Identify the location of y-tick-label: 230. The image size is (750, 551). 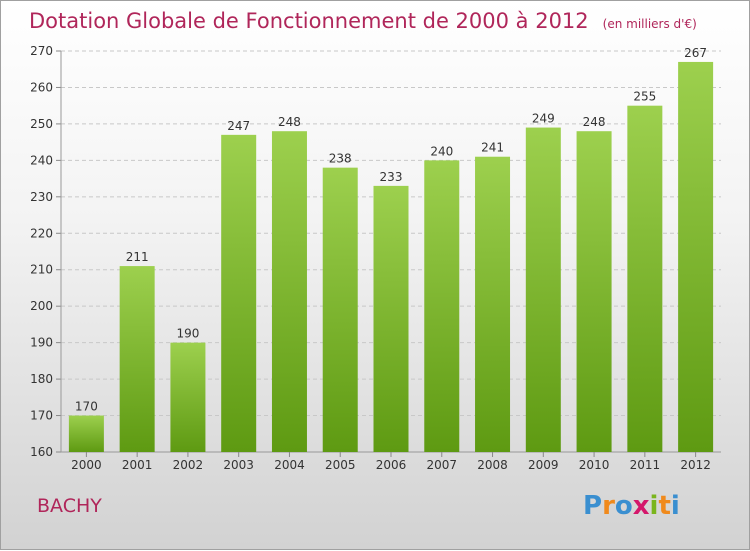
(41, 197).